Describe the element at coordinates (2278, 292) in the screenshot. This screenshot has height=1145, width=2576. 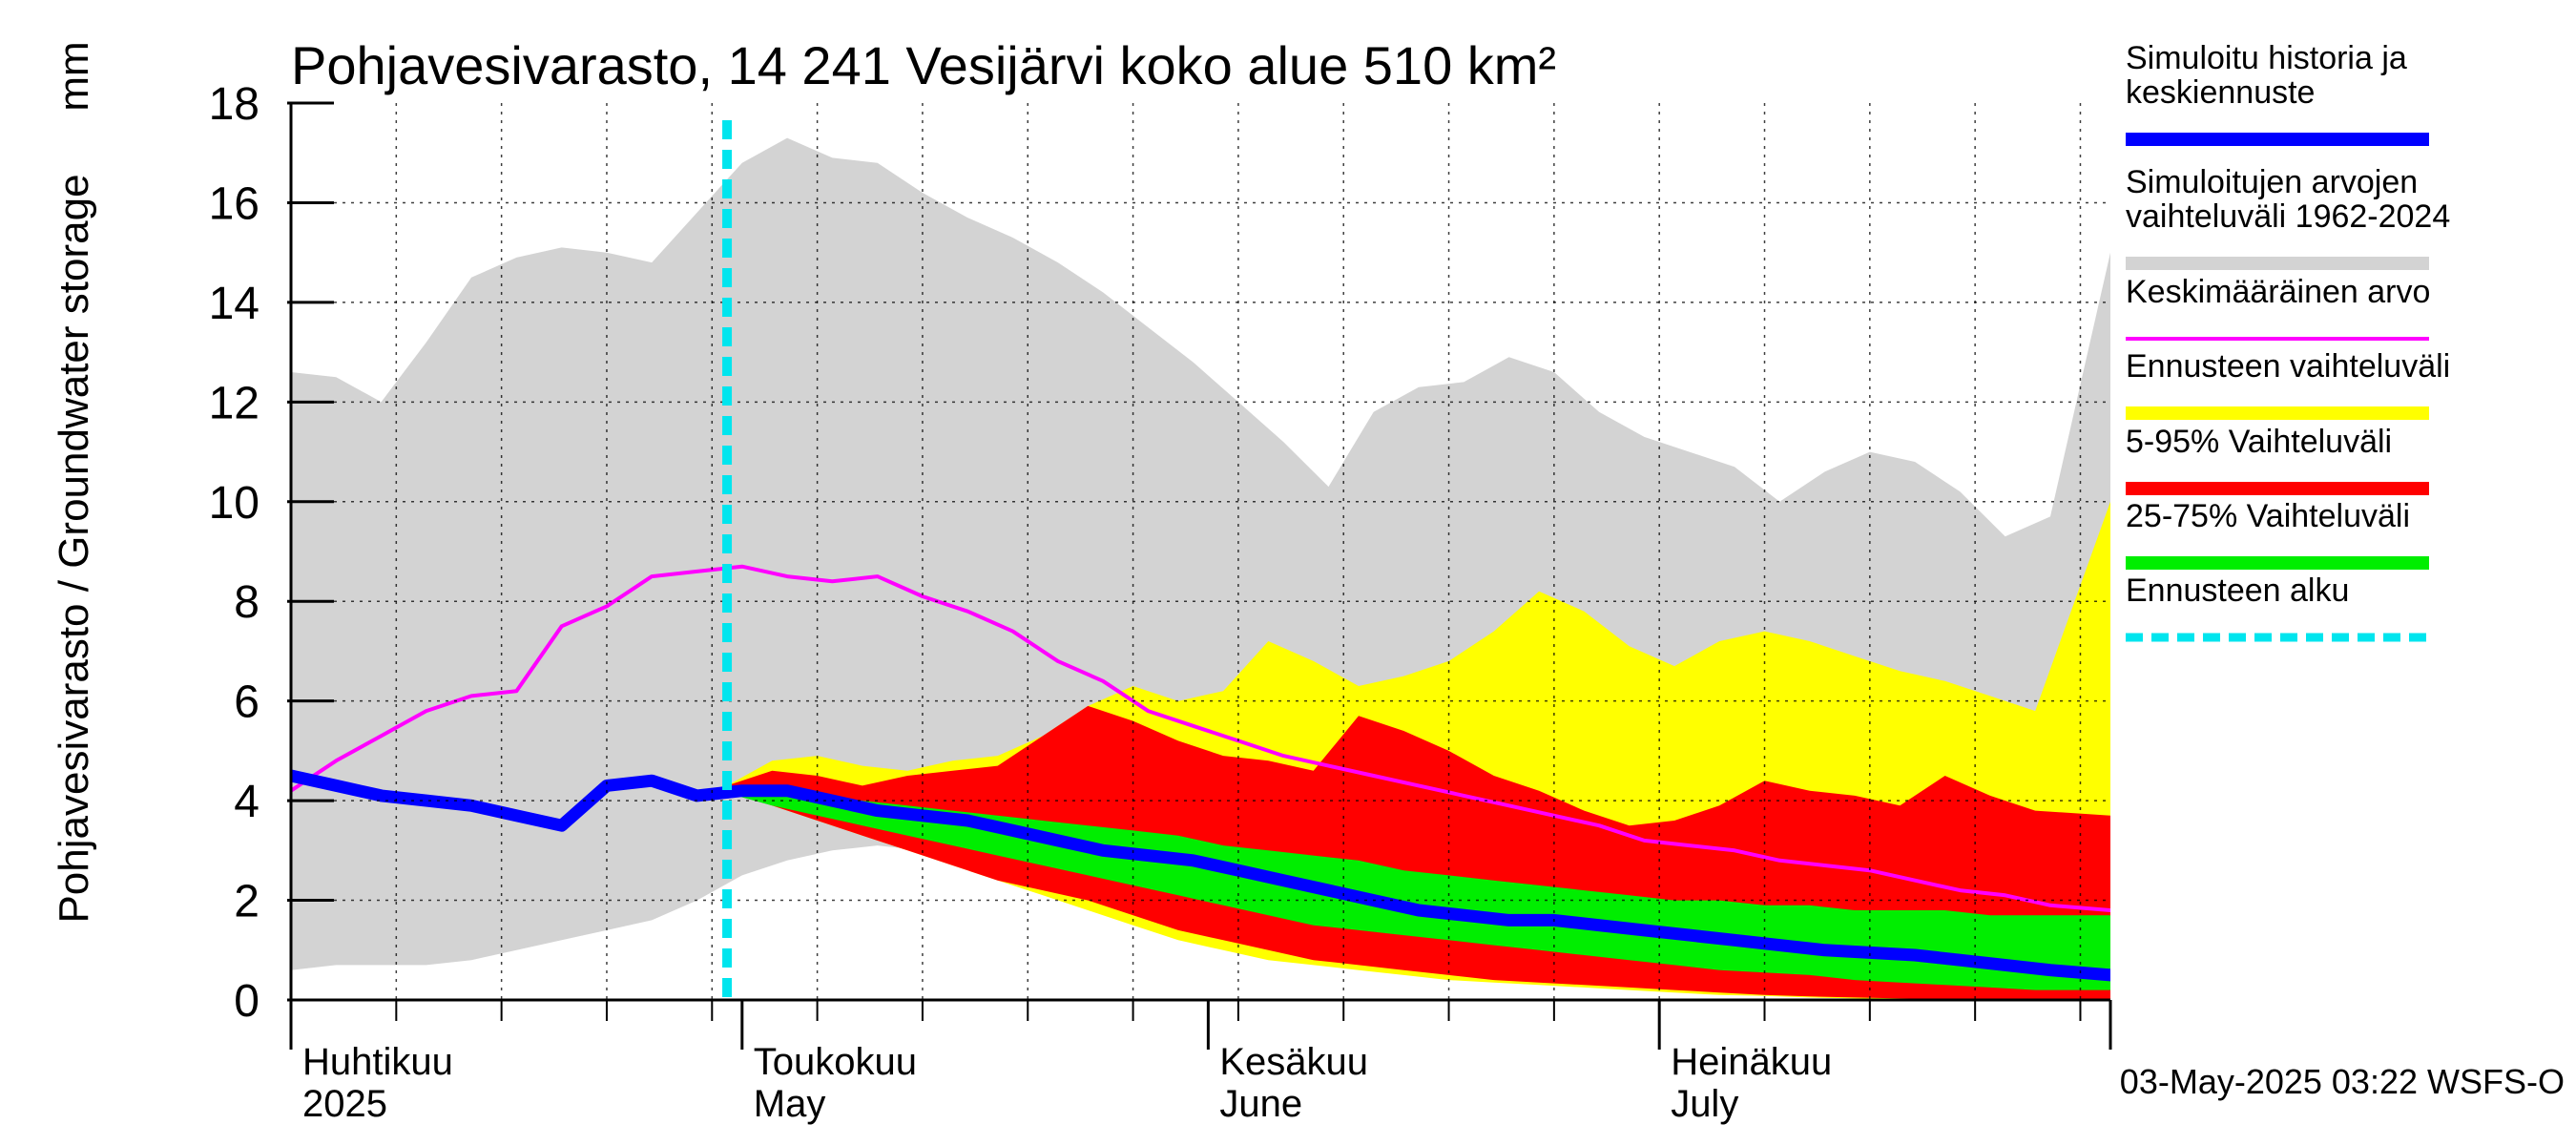
I see `legend-label: Keskimääräinen arvo` at that location.